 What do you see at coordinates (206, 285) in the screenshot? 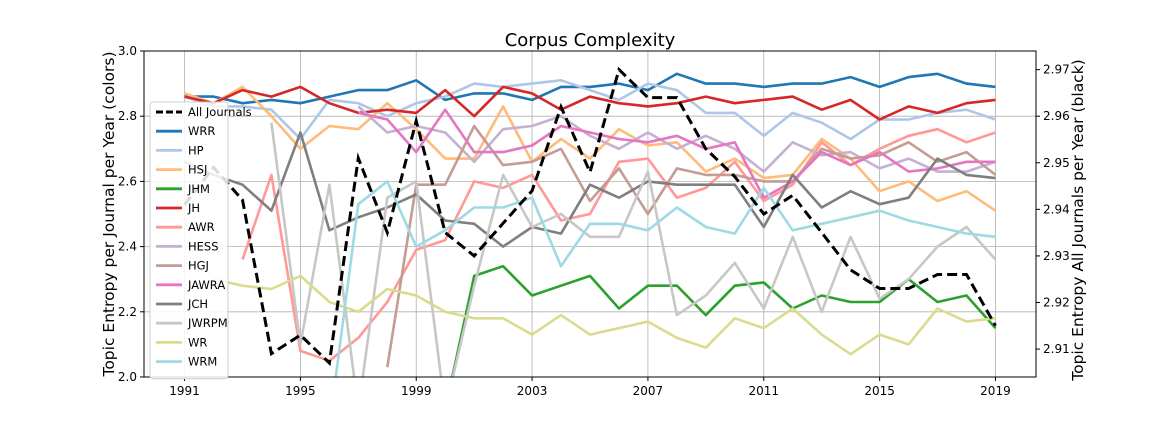
I see `legend-label-jawra: JAWRA` at bounding box center [206, 285].